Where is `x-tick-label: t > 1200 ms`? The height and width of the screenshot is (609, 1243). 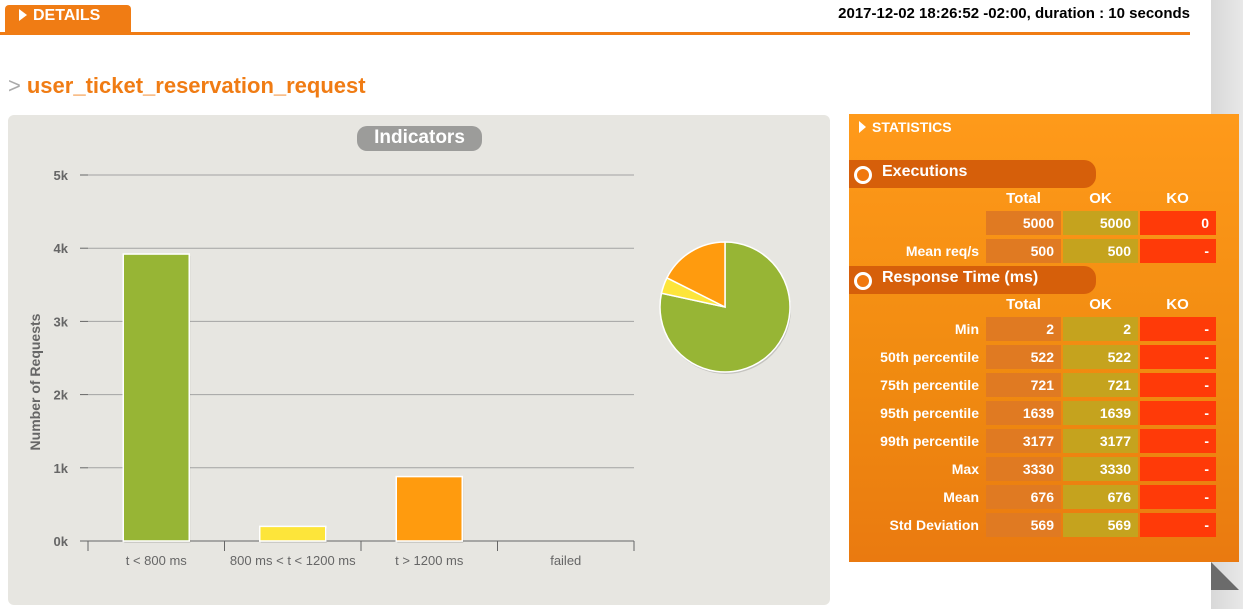
x-tick-label: t > 1200 ms is located at coordinates (429, 560).